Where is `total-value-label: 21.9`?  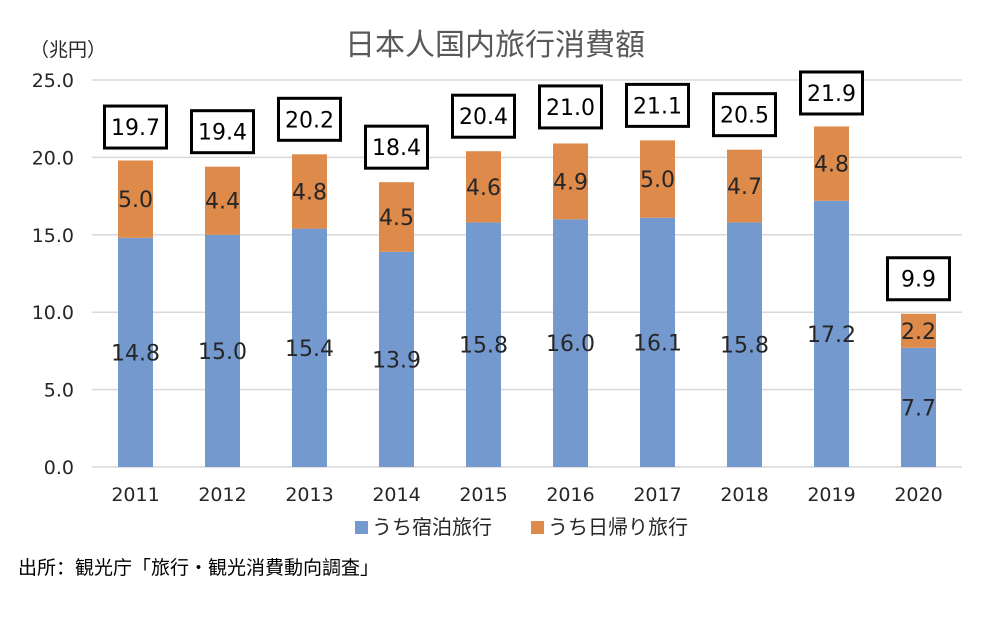
total-value-label: 21.9 is located at coordinates (831, 94).